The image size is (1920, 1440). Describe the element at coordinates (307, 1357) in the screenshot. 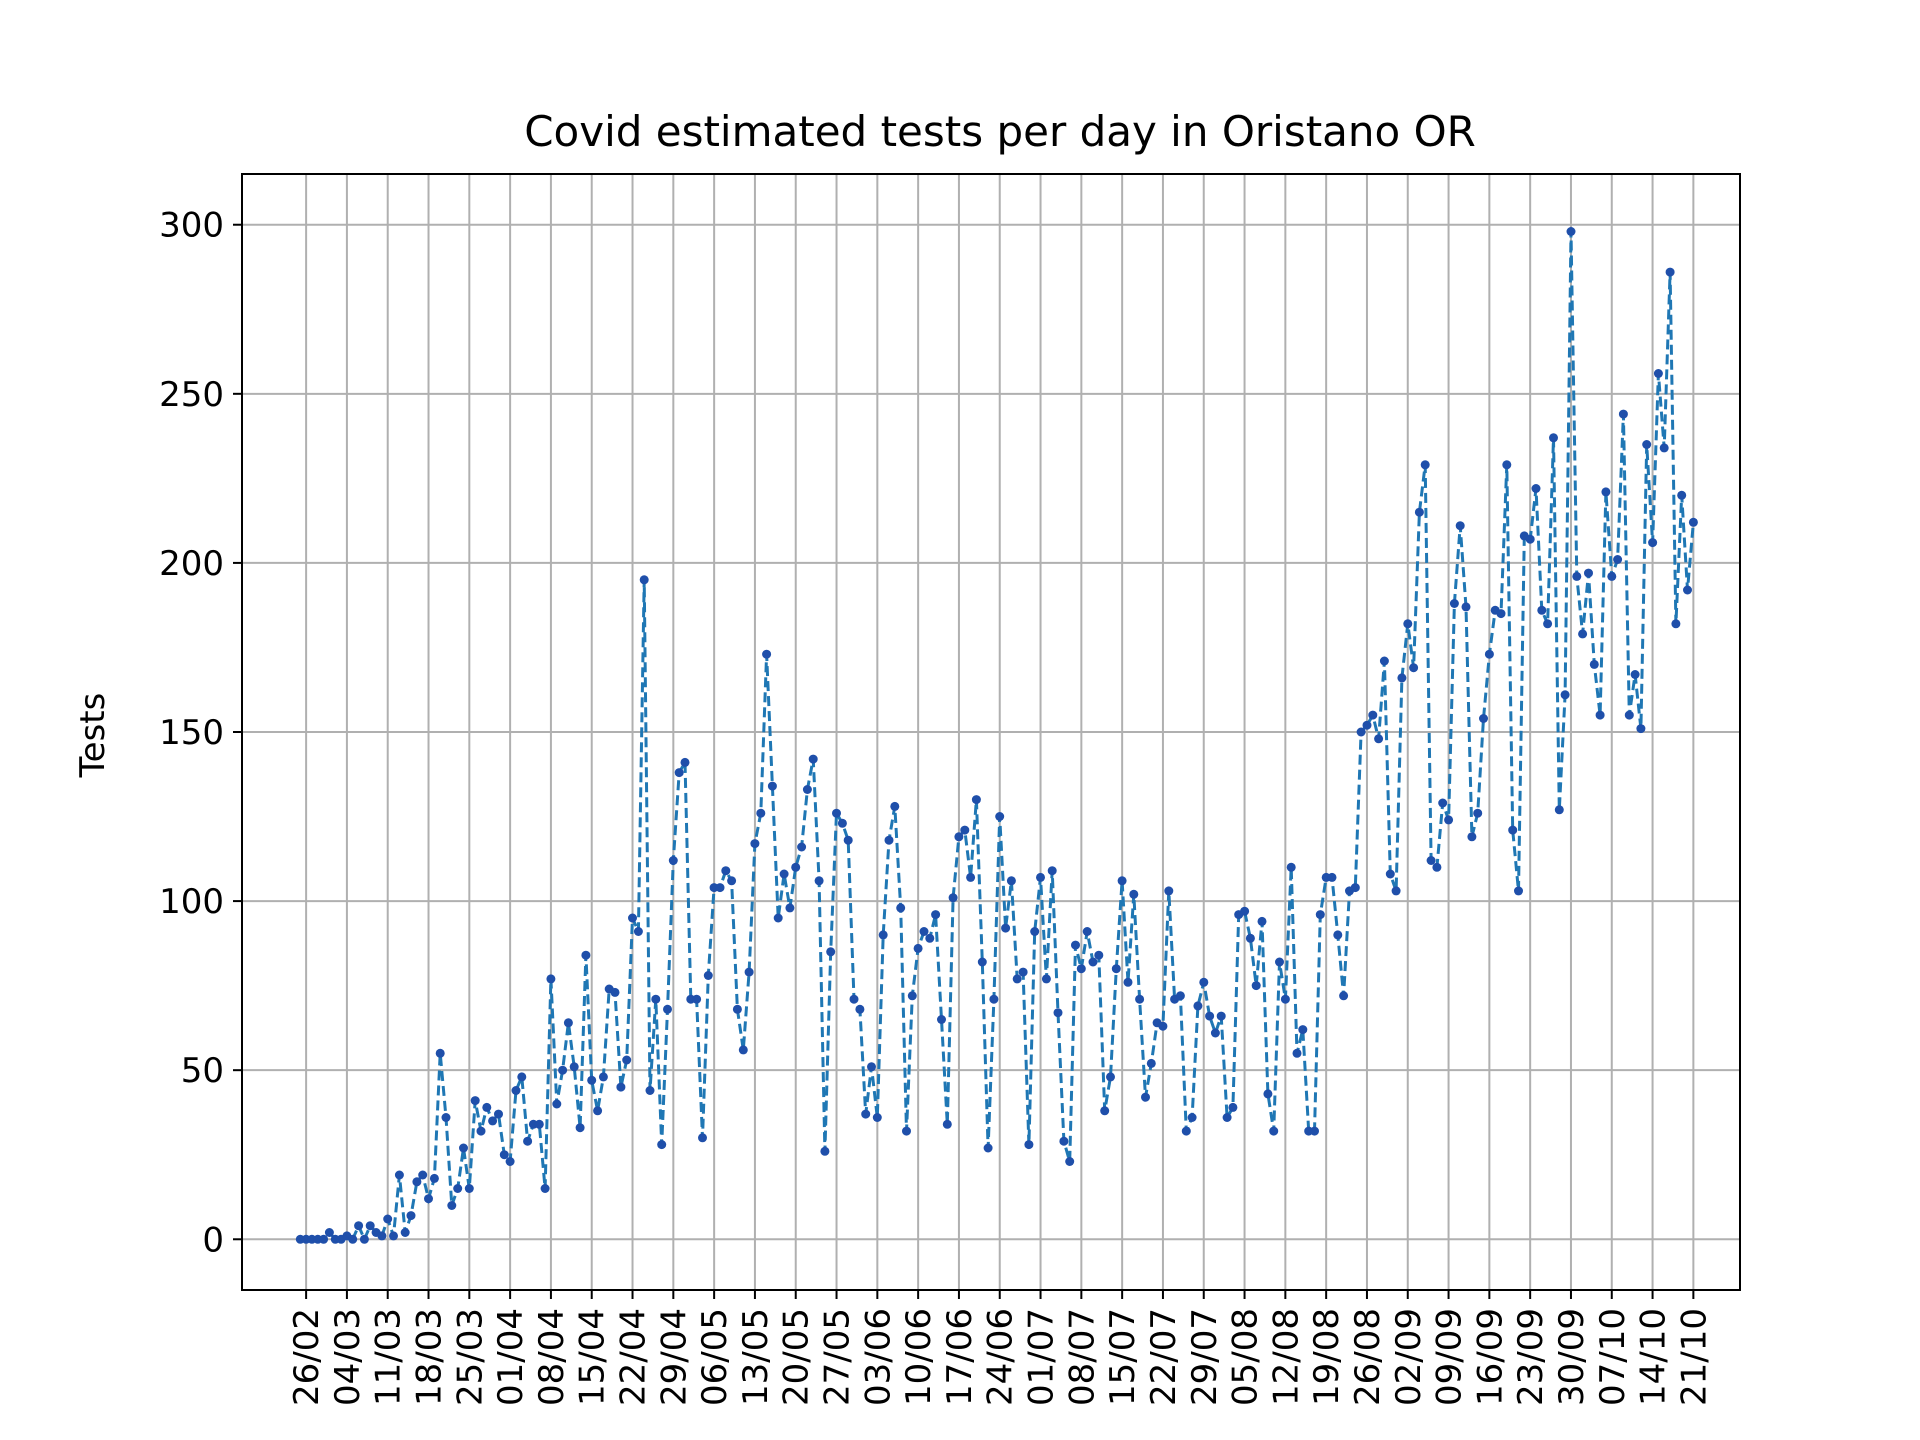

I see `x-tick-label: 26/02` at that location.